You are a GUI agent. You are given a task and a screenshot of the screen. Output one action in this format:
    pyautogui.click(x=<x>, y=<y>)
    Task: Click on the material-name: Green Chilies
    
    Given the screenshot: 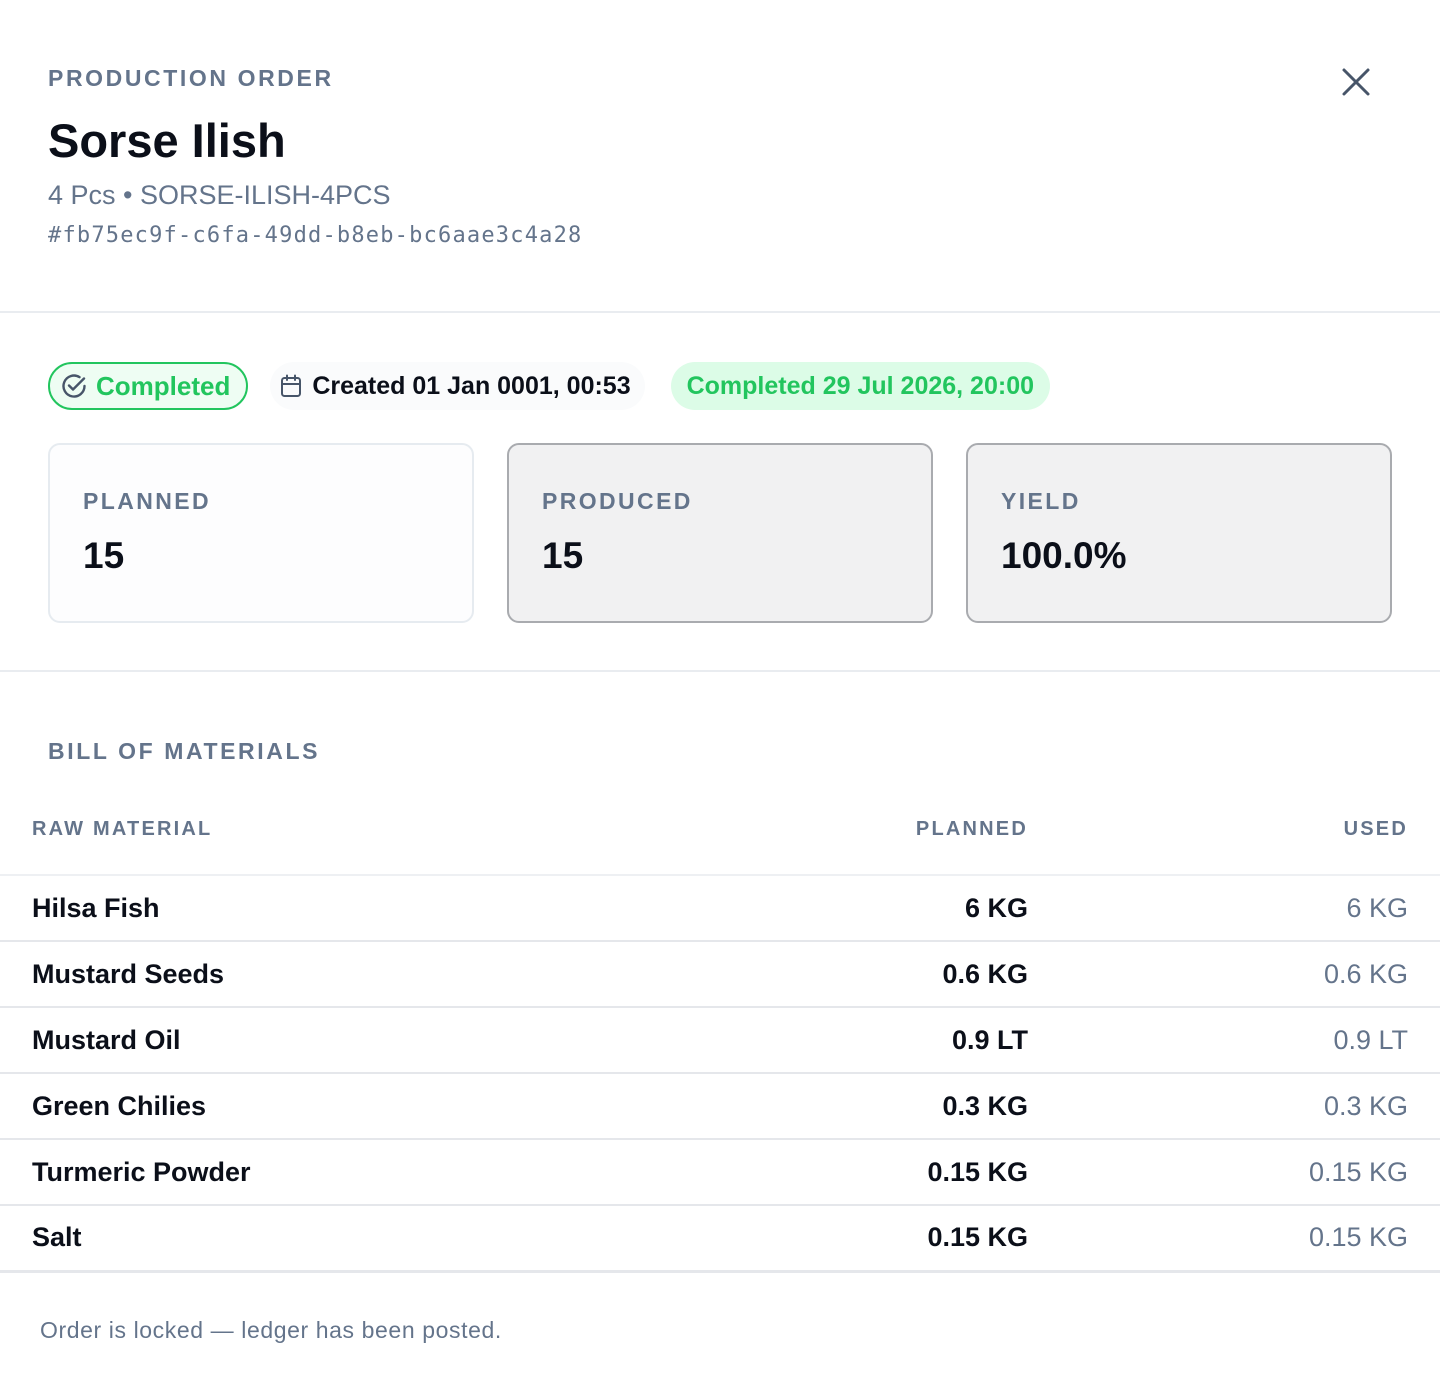 What is the action you would take?
    pyautogui.click(x=300, y=1106)
    